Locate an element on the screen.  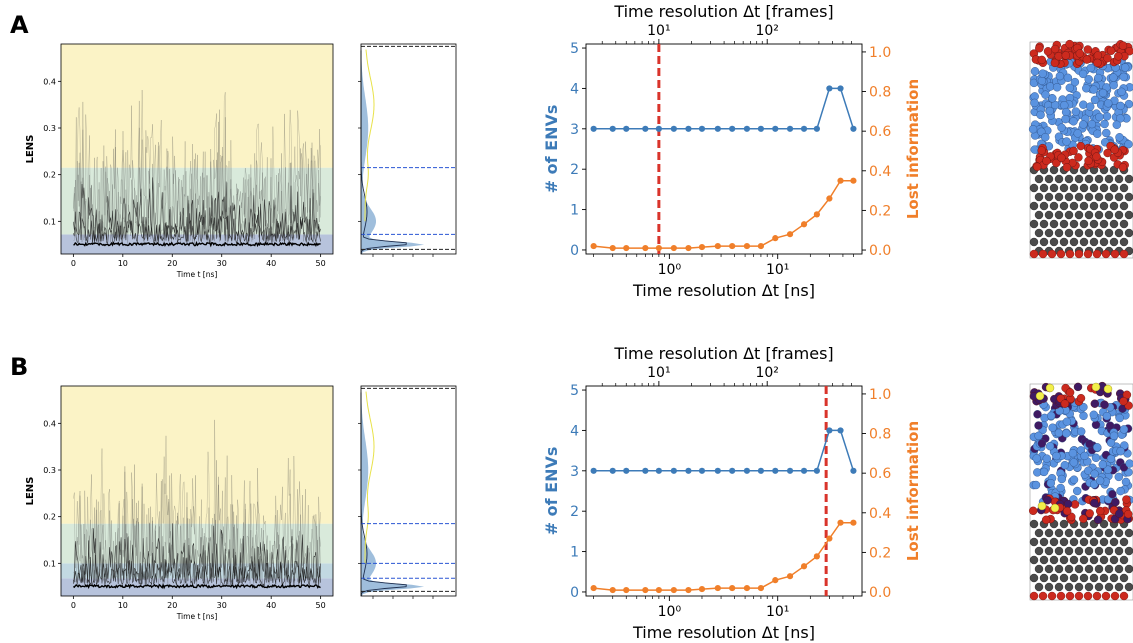
panel-letter: A is located at coordinates (19, 25).